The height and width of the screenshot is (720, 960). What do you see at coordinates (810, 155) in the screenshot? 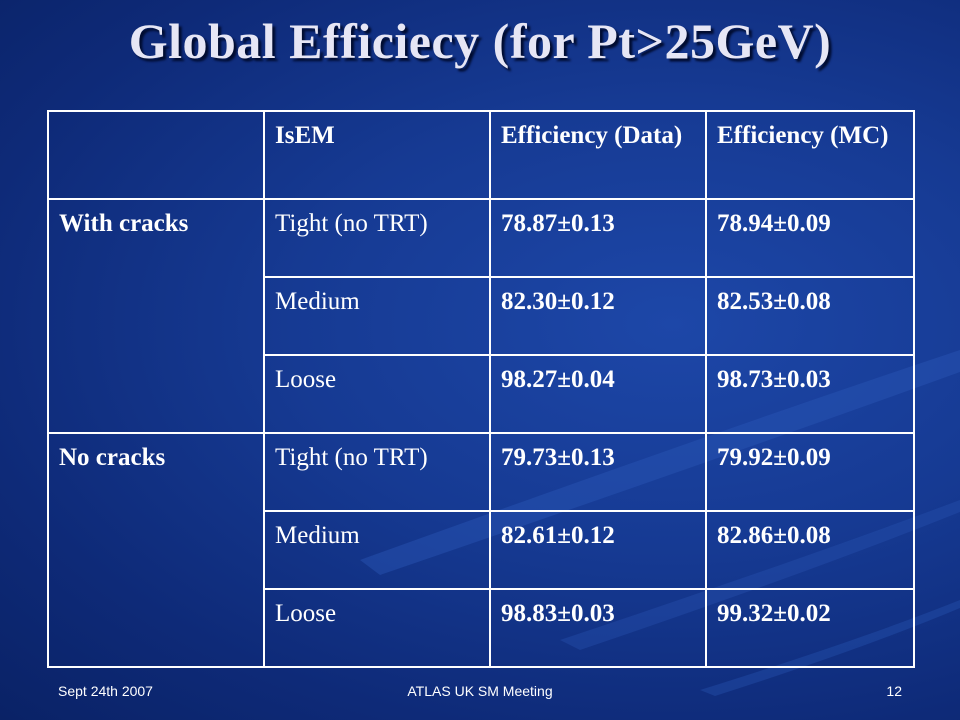
I see `header-efficiency-mc: Efficiency (MC)` at bounding box center [810, 155].